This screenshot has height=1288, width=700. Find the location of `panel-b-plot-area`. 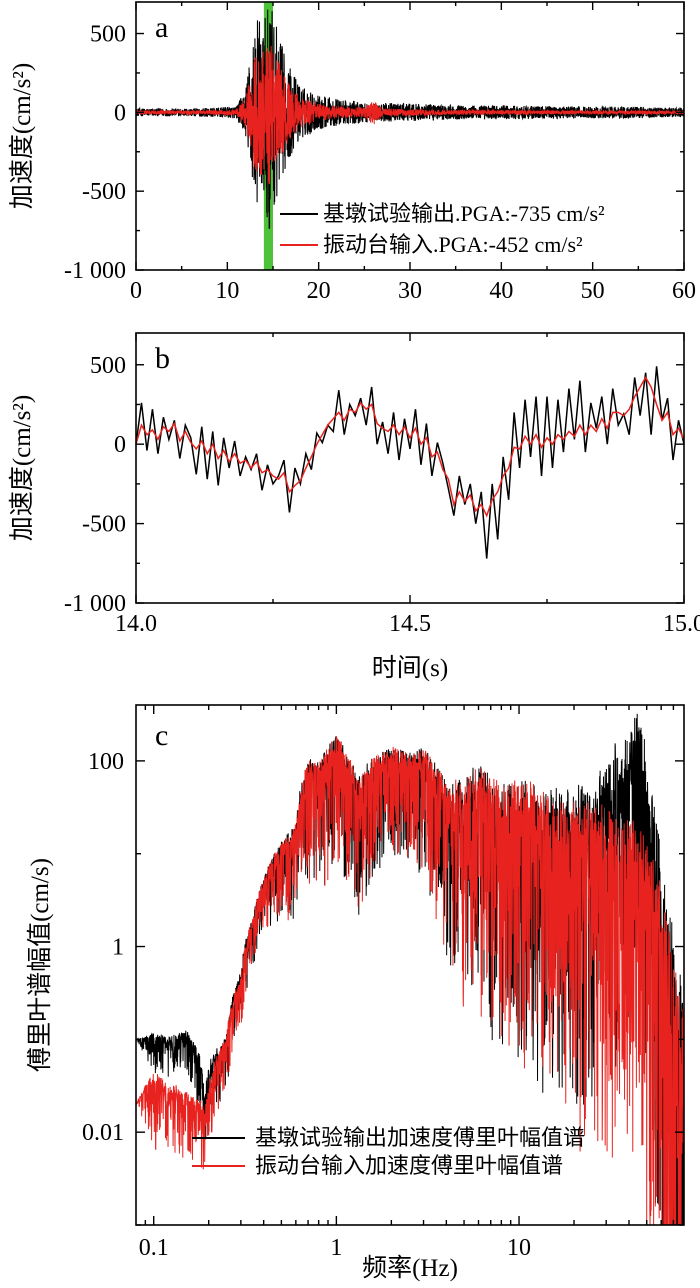

panel-b-plot-area is located at coordinates (410, 462).